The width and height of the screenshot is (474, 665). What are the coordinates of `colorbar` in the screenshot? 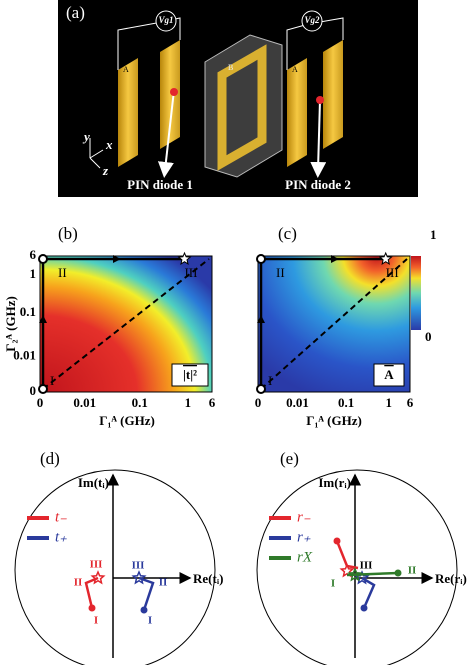 It's located at (416, 293).